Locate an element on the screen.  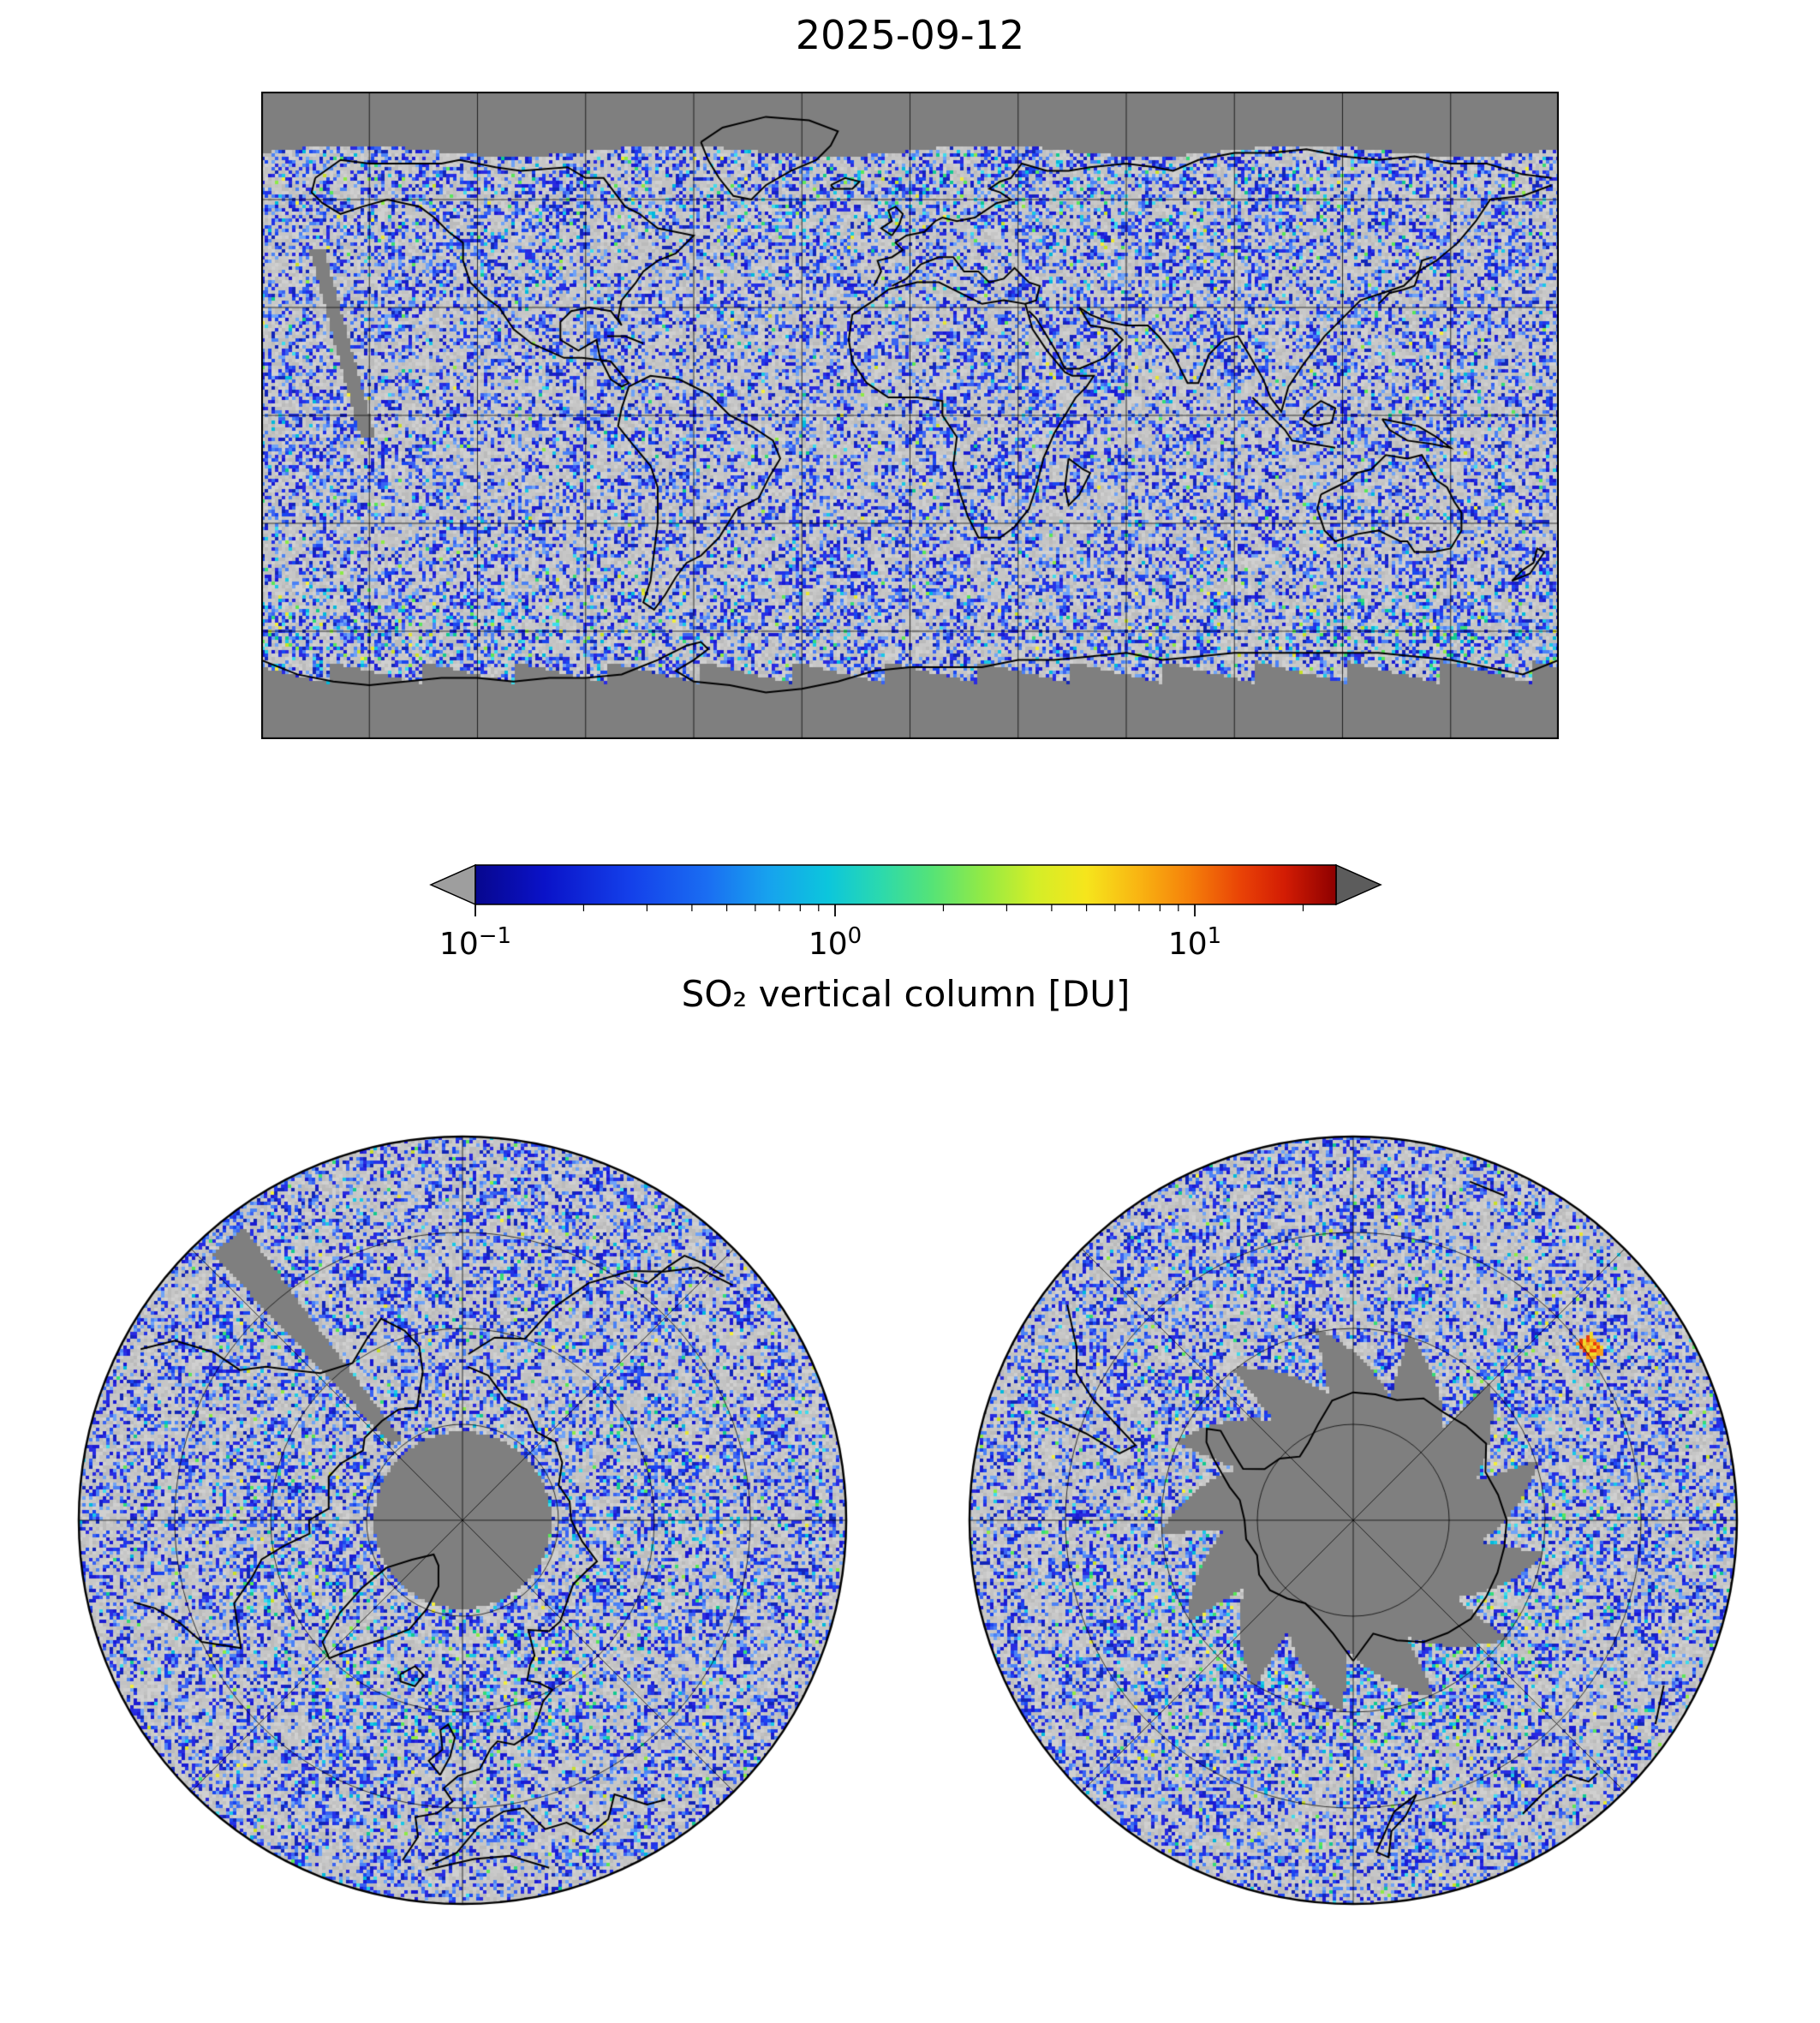
colorbar-tick-labels: 10⁻¹ 10⁰ 10¹ is located at coordinates (910, 946).